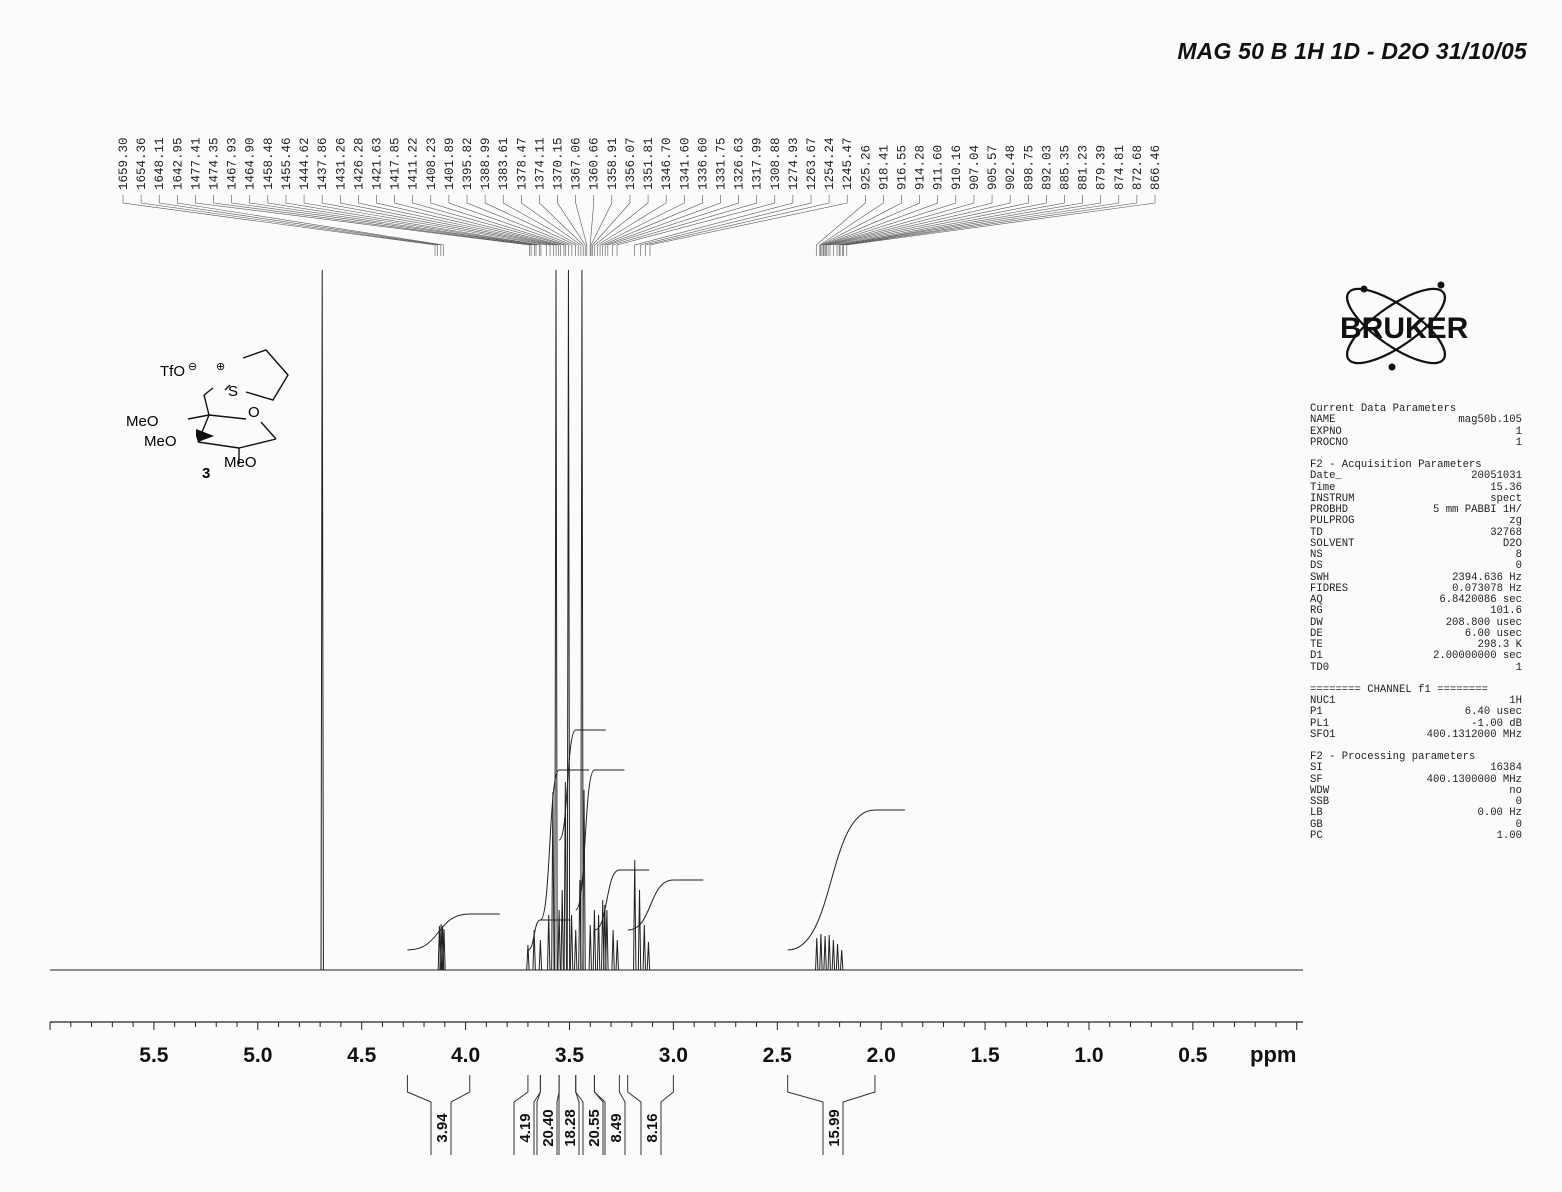 The height and width of the screenshot is (1192, 1562). Describe the element at coordinates (396, 163) in the screenshot. I see `peak-label: 1417.85` at that location.